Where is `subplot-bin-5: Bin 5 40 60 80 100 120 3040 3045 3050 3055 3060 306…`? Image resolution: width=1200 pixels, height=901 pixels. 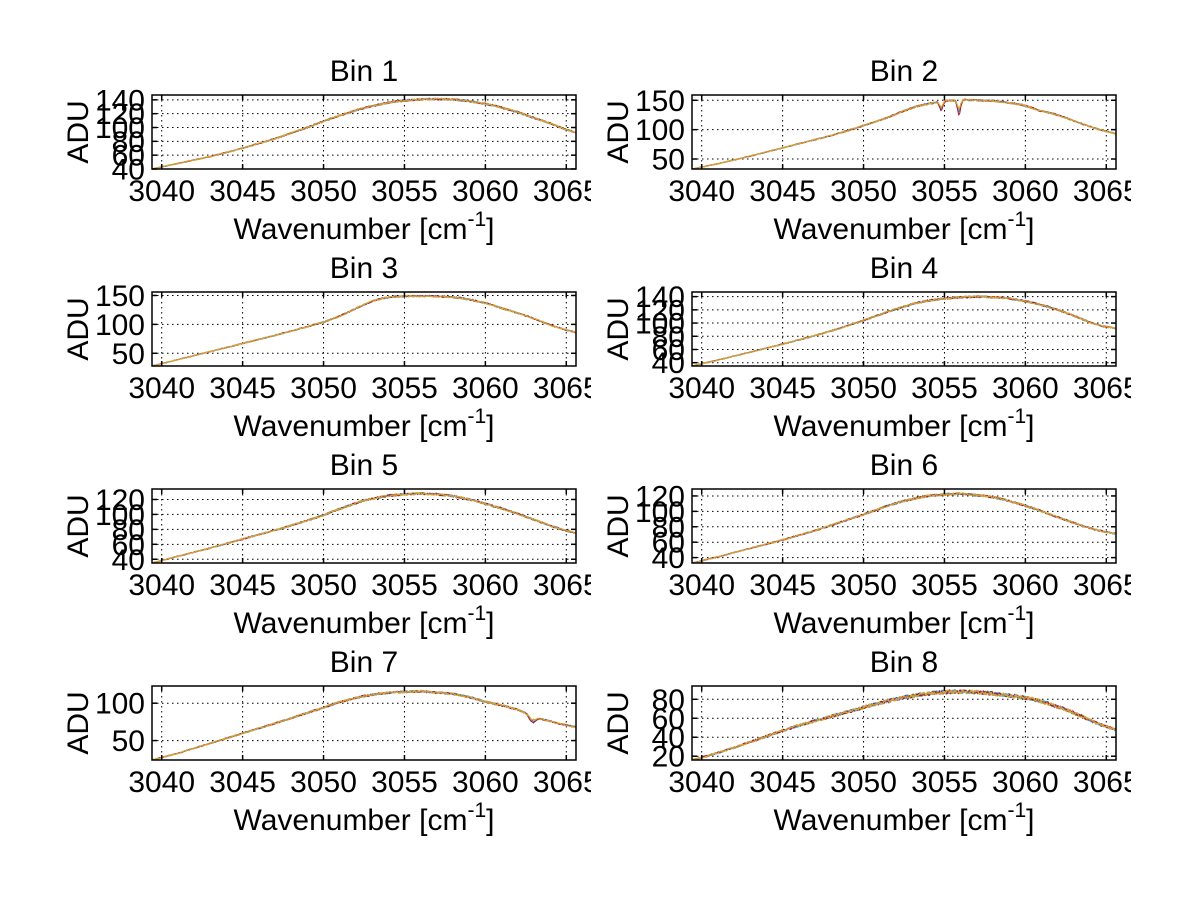 subplot-bin-5: Bin 5 40 60 80 100 120 3040 3045 3050 3055 3060 306… is located at coordinates (313, 550).